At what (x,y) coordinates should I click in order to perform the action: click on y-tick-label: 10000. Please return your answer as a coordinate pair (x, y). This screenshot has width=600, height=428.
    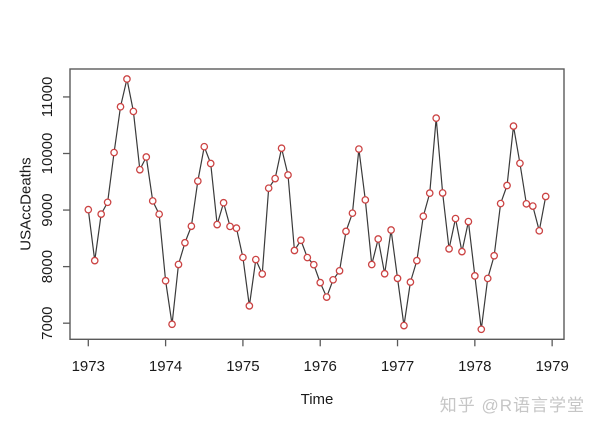
    Looking at the image, I should click on (47, 154).